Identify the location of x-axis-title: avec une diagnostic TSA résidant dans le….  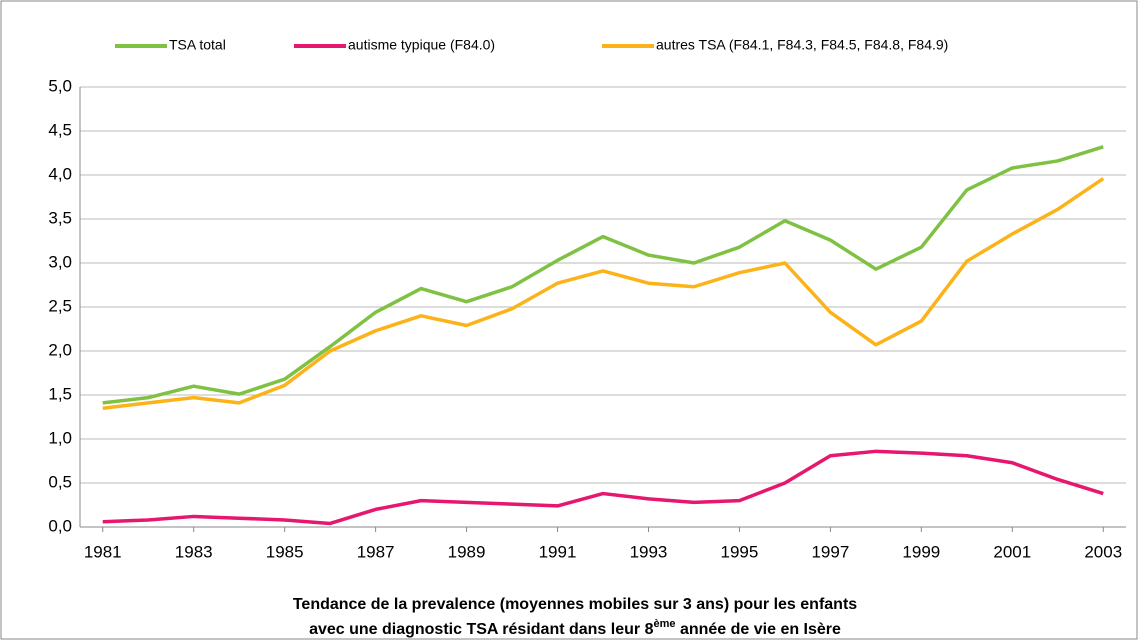
(575, 628).